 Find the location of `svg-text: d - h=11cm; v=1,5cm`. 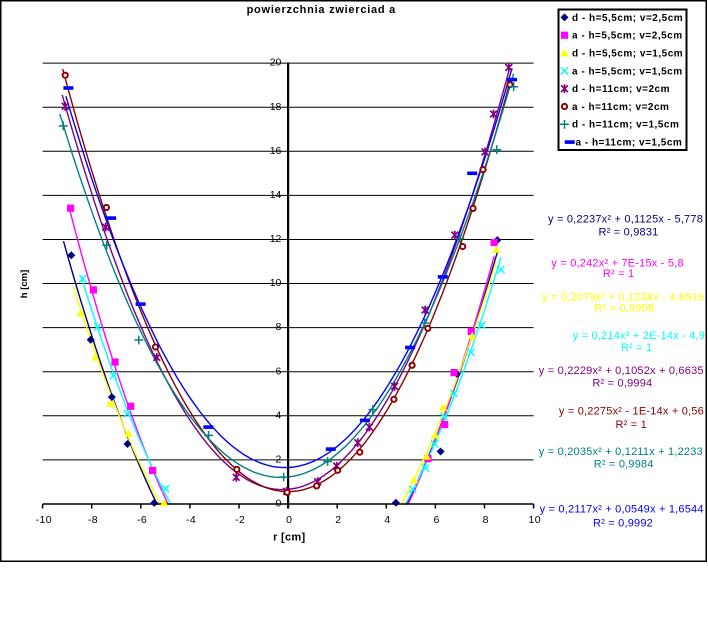

svg-text: d - h=11cm; v=1,5cm is located at coordinates (625, 125).